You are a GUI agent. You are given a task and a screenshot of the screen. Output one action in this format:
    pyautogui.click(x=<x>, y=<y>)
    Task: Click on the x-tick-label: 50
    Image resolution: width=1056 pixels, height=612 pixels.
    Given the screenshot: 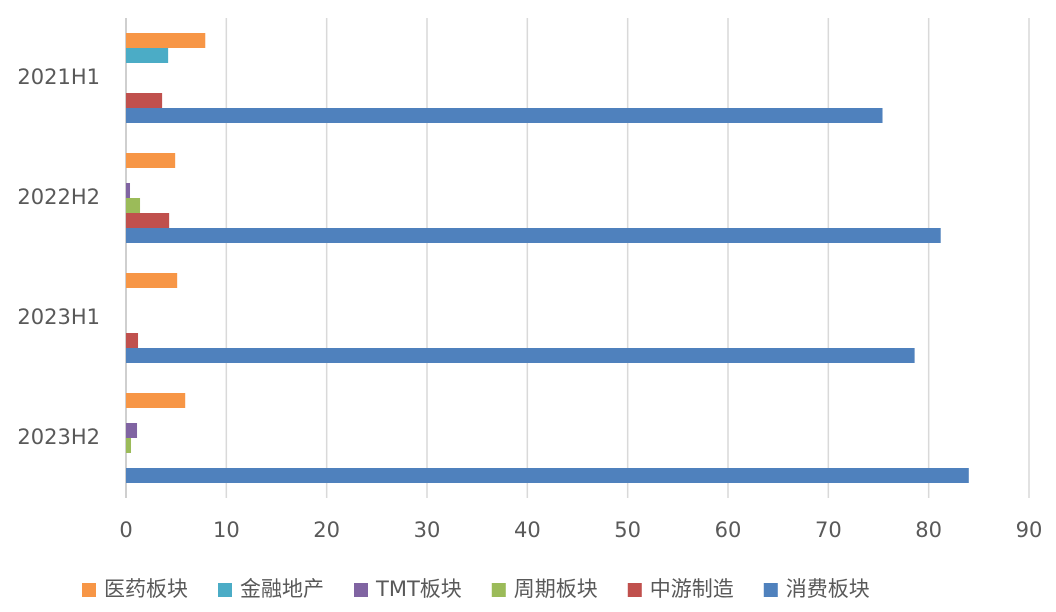 What is the action you would take?
    pyautogui.click(x=627, y=530)
    